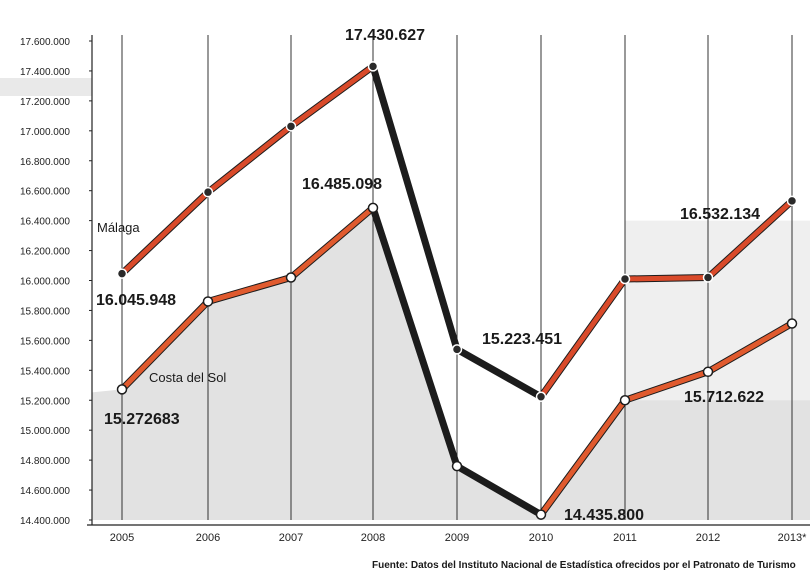  I want to click on series-label-costa-del-sol: Costa del Sol, so click(187, 377).